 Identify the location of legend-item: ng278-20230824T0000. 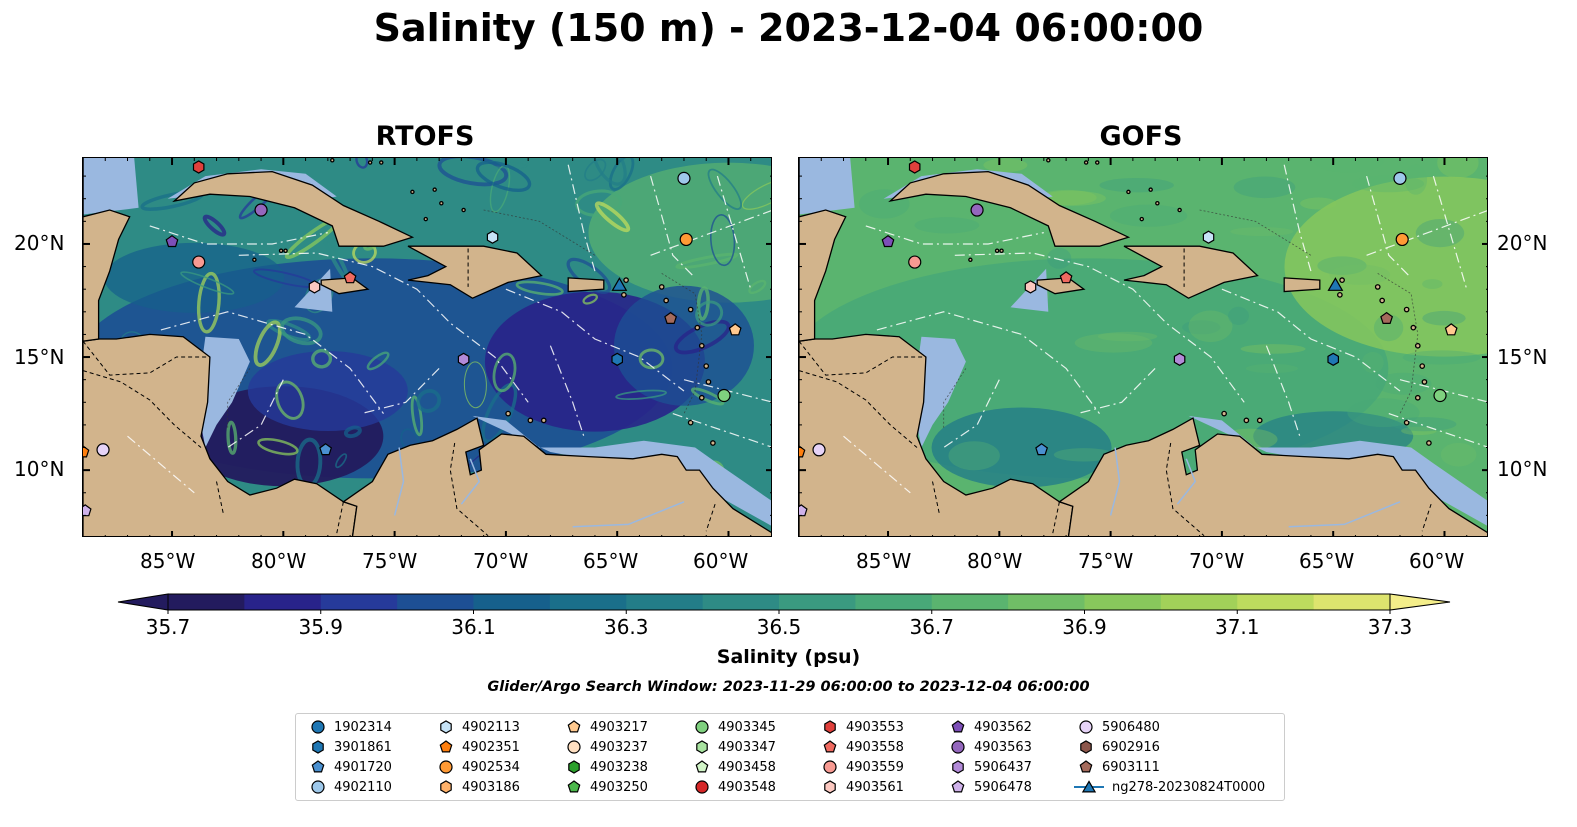
(1168, 787).